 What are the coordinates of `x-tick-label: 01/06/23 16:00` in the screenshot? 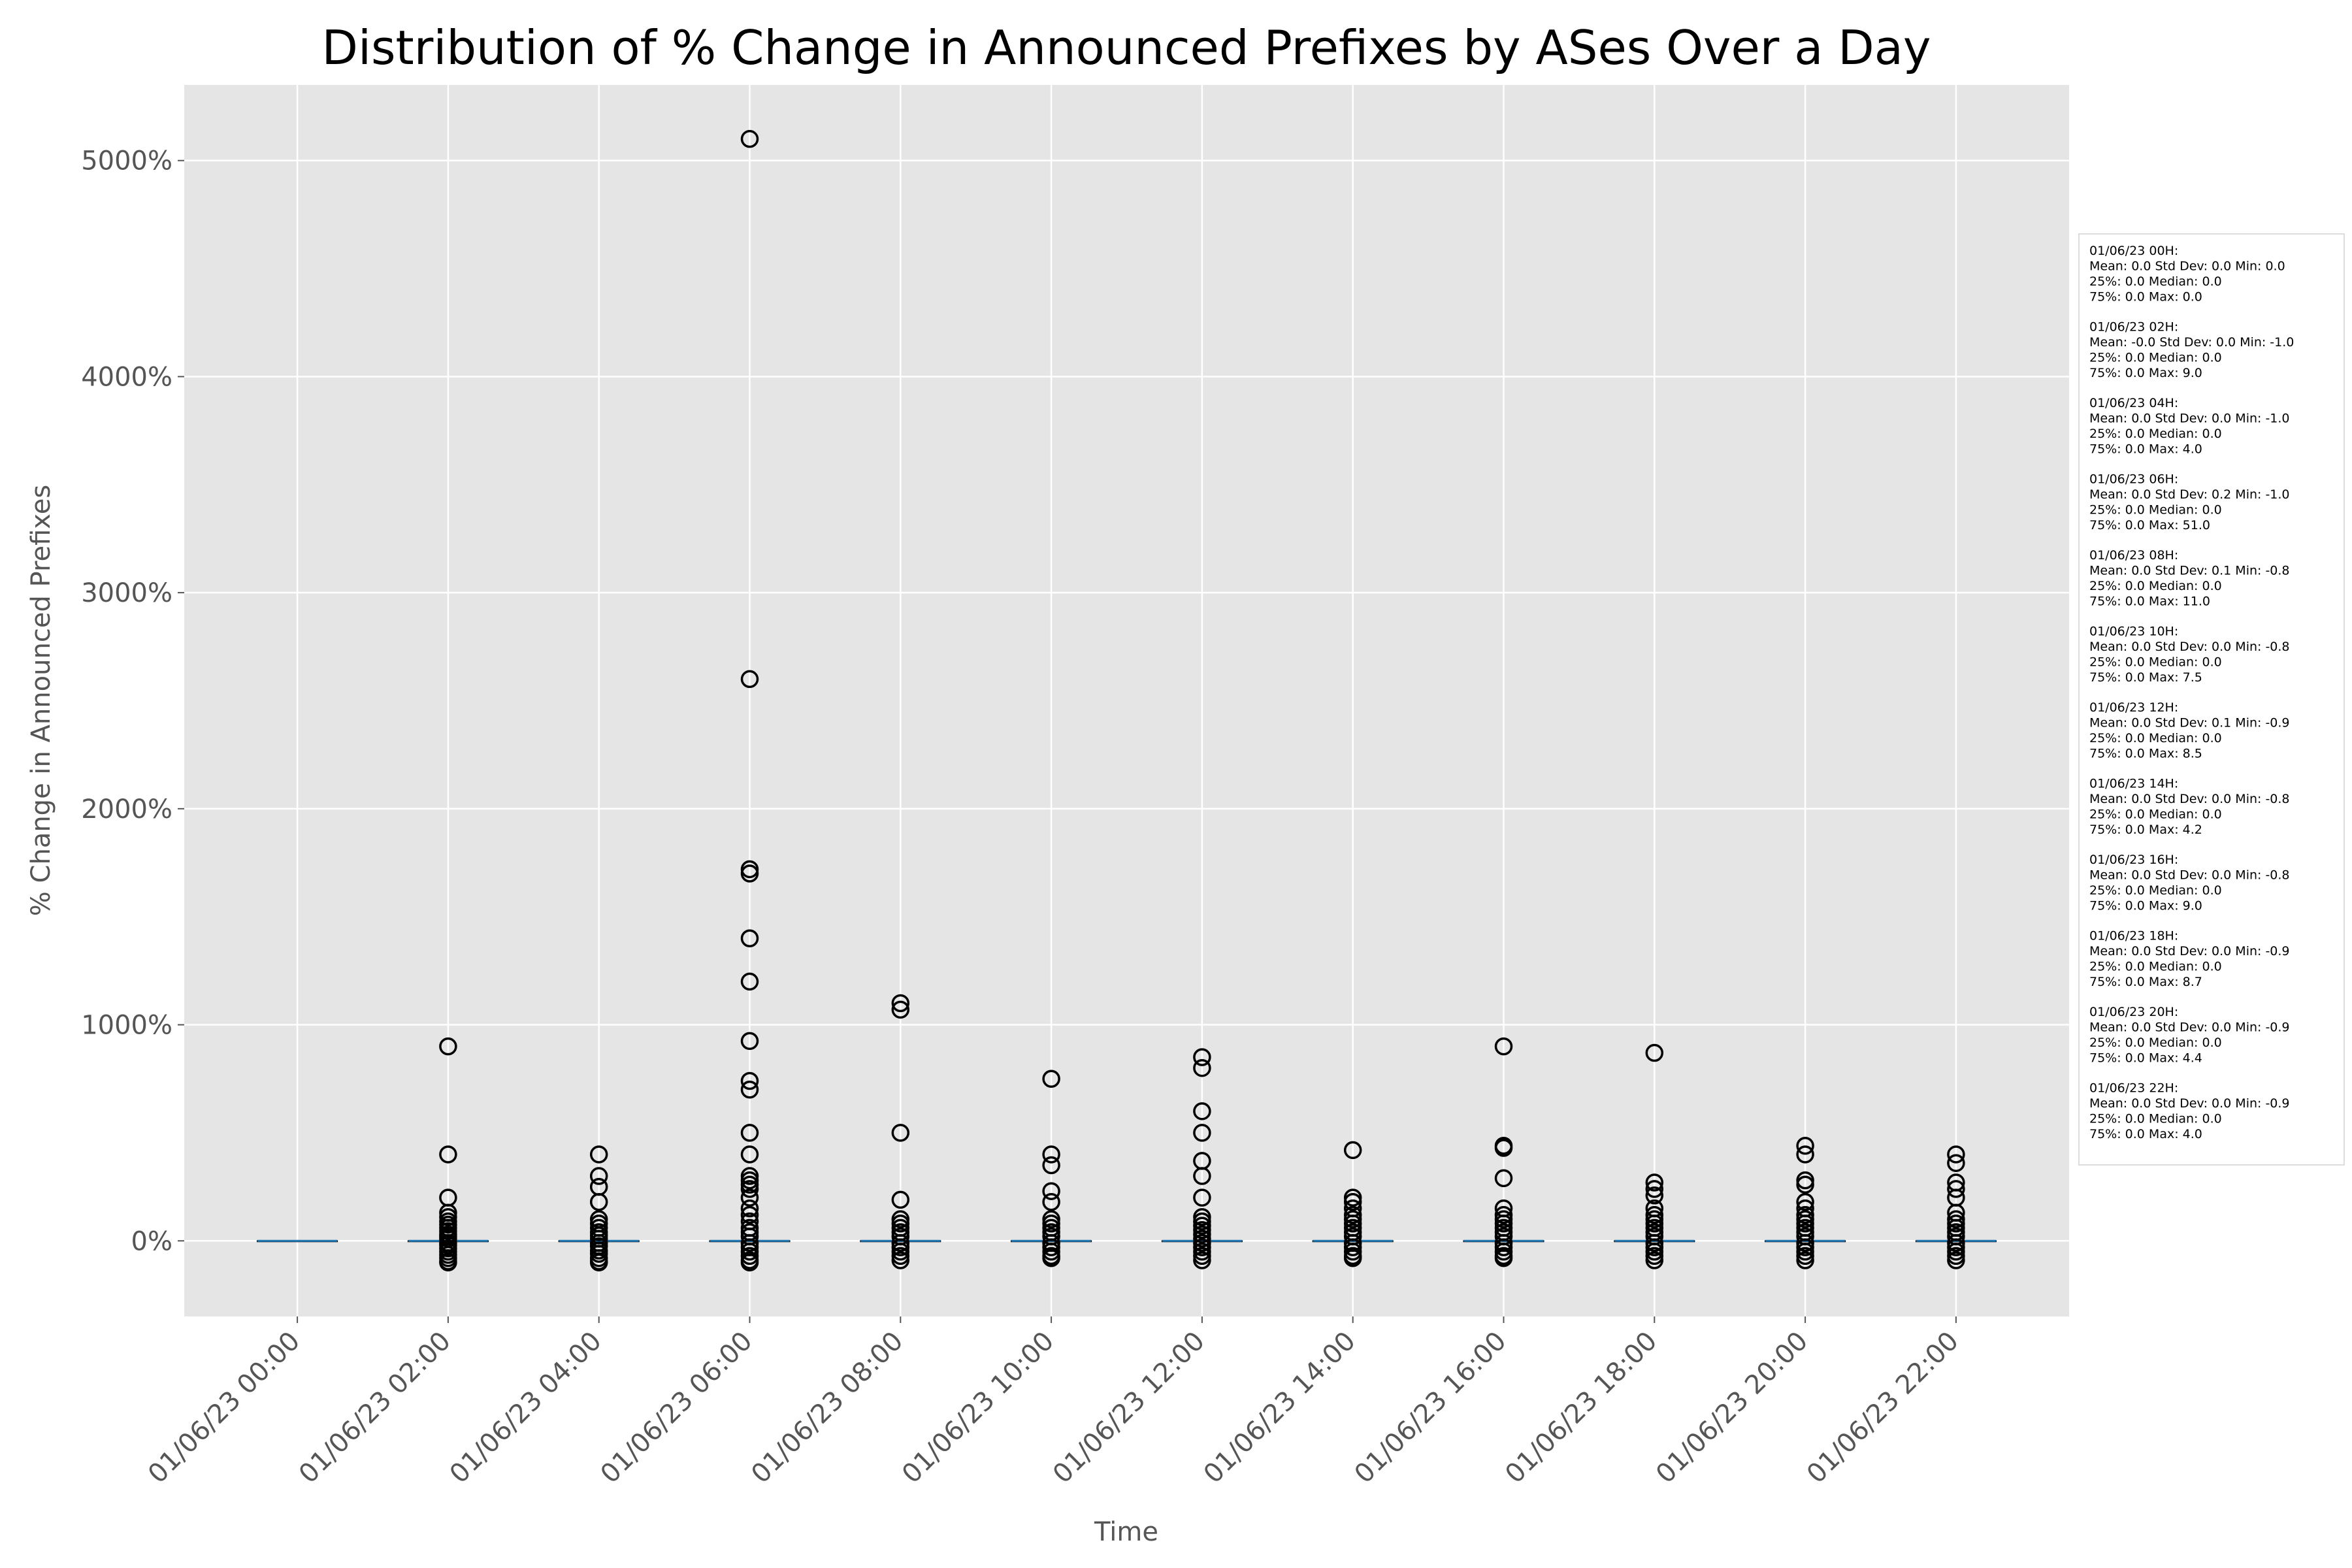 It's located at (1430, 1408).